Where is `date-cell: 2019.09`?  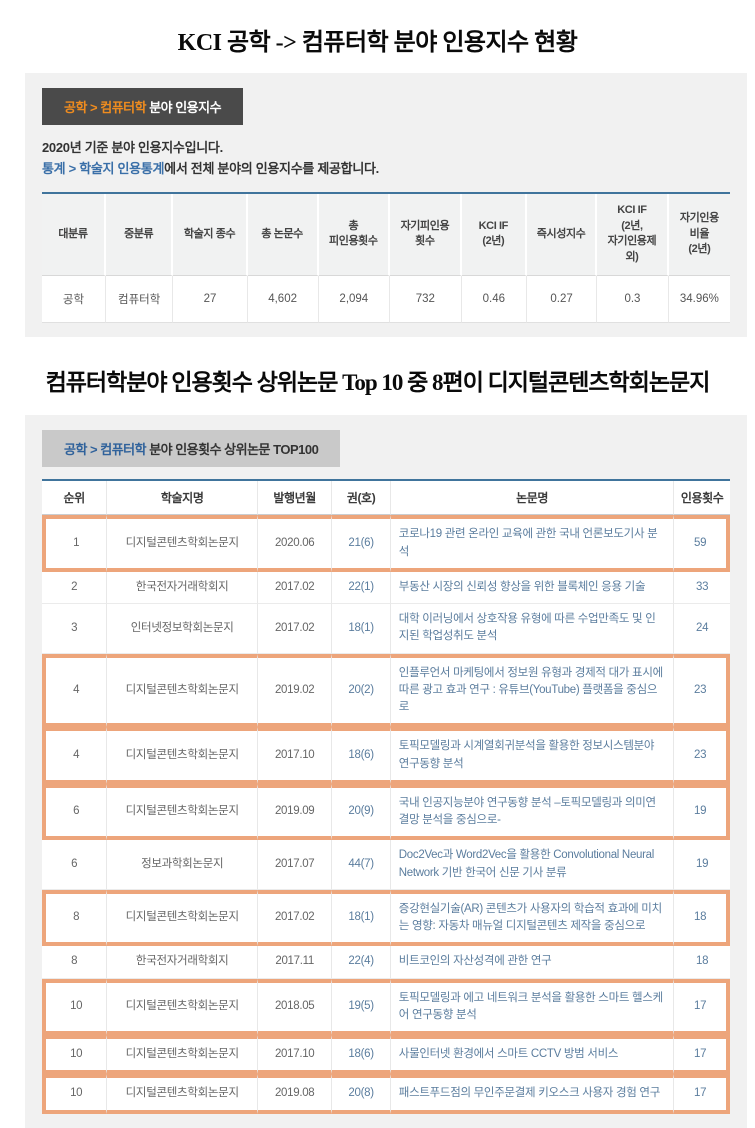
date-cell: 2019.09 is located at coordinates (295, 812).